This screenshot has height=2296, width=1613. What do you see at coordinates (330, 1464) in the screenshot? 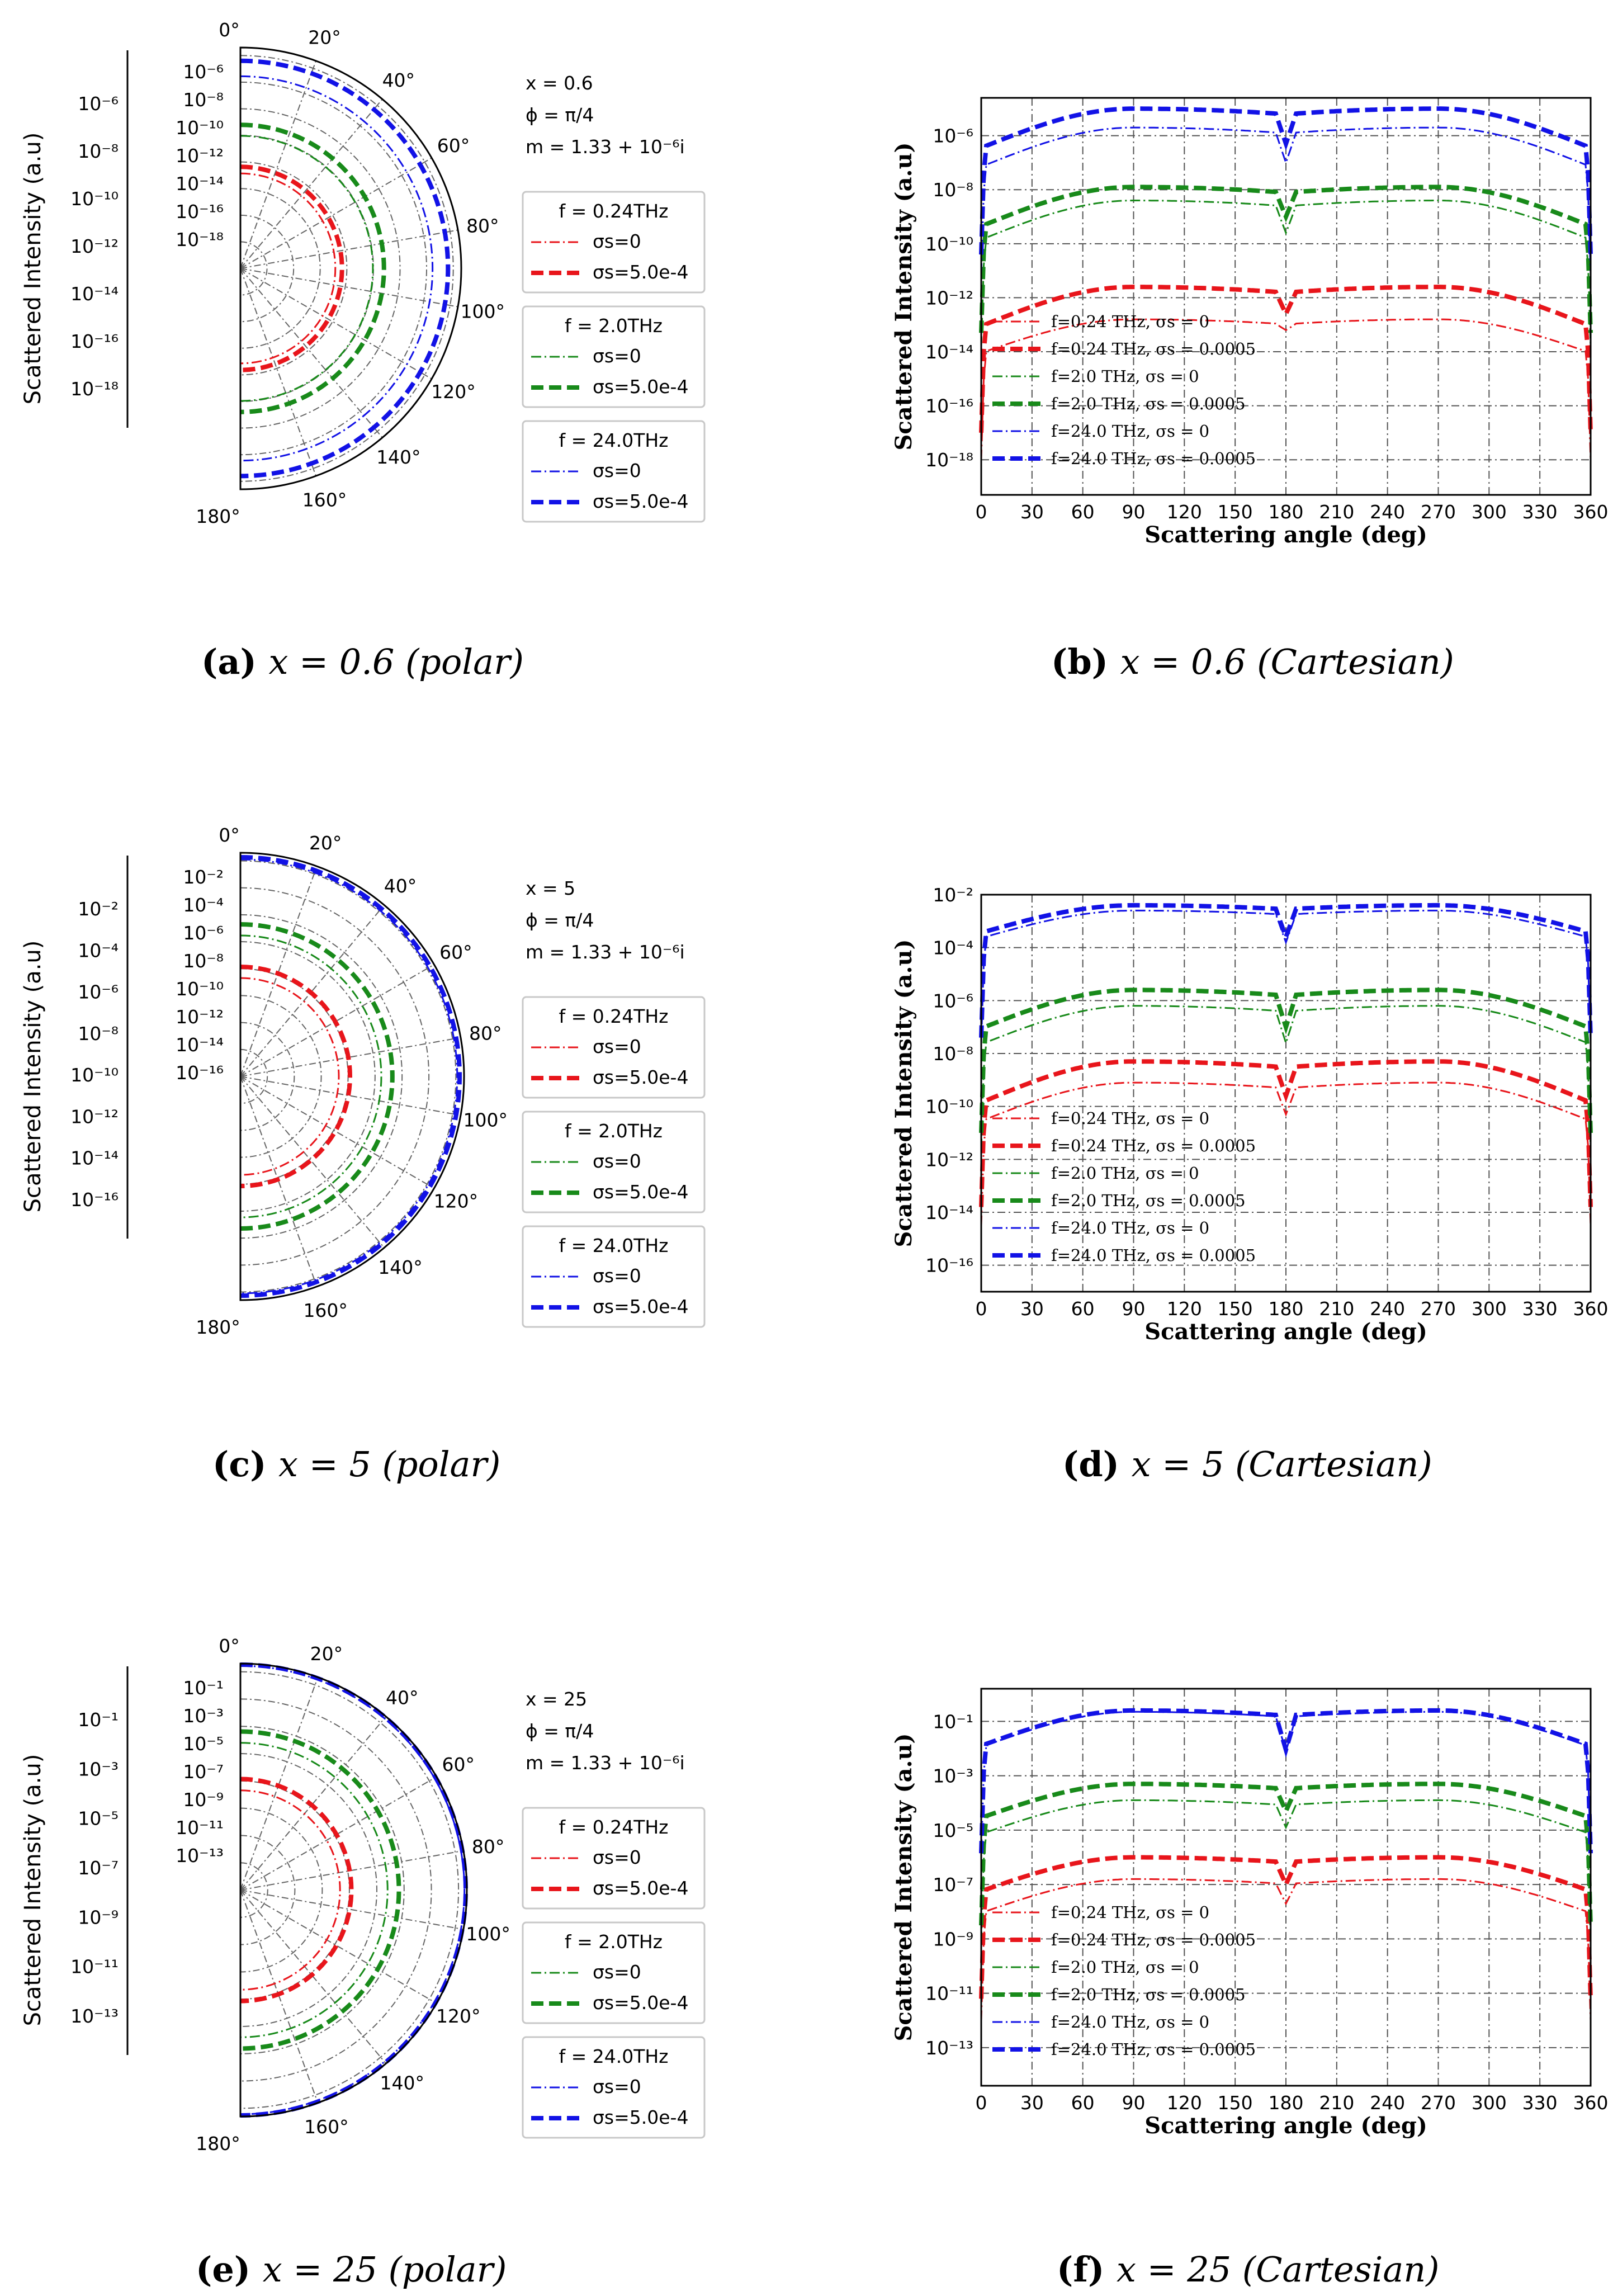
I see `caption-text: x = 5` at bounding box center [330, 1464].